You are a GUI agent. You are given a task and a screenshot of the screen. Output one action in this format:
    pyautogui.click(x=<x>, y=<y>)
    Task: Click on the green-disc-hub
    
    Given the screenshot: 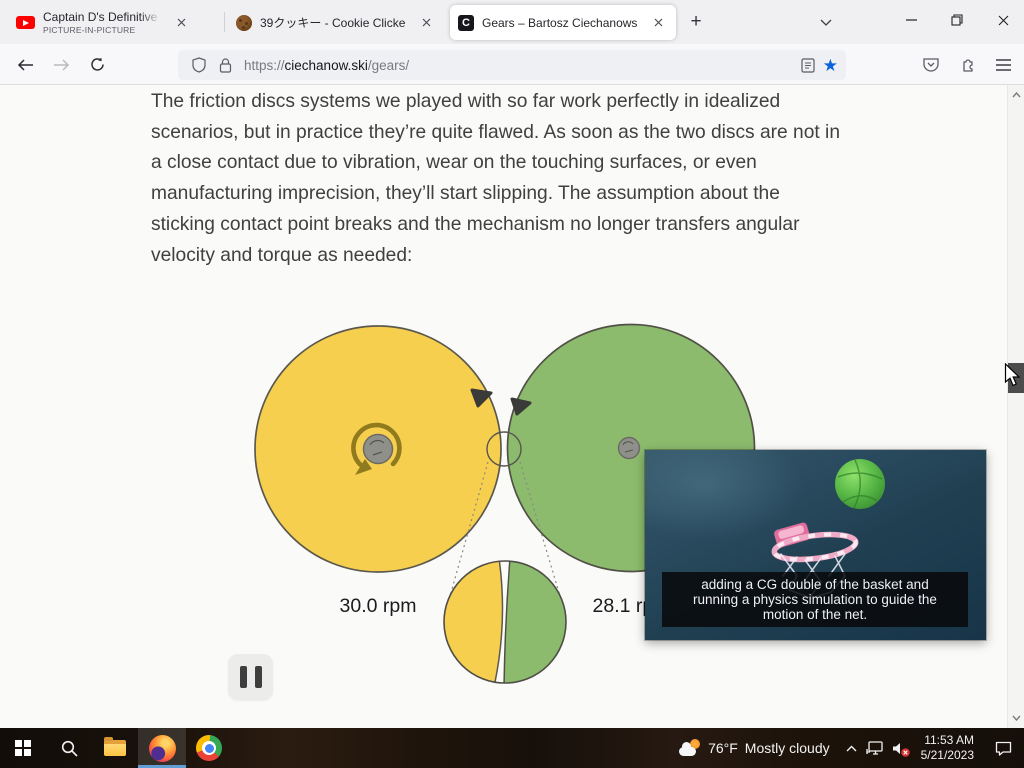 What is the action you would take?
    pyautogui.click(x=629, y=448)
    